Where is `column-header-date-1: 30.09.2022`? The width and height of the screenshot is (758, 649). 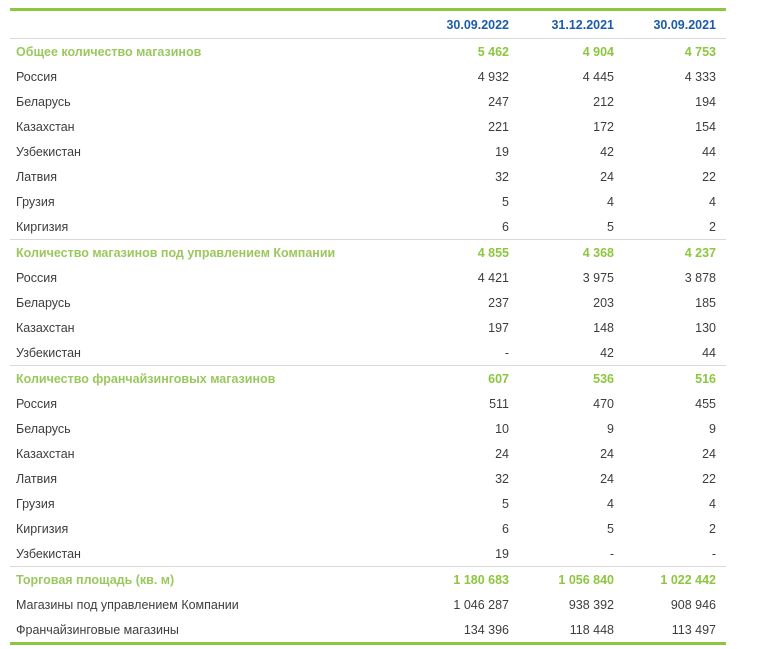 column-header-date-1: 30.09.2022 is located at coordinates (456, 24).